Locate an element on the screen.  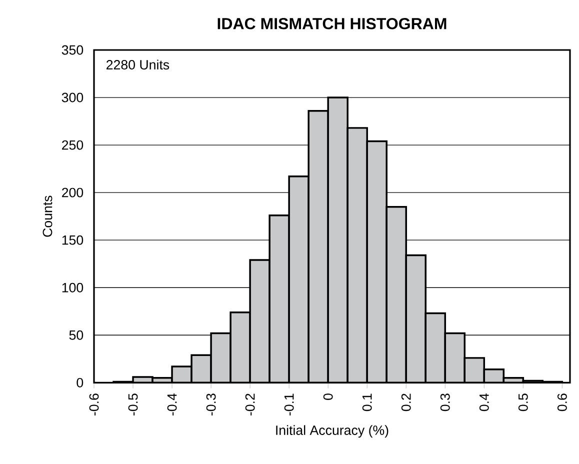
y-tick-label: 350 is located at coordinates (73, 50).